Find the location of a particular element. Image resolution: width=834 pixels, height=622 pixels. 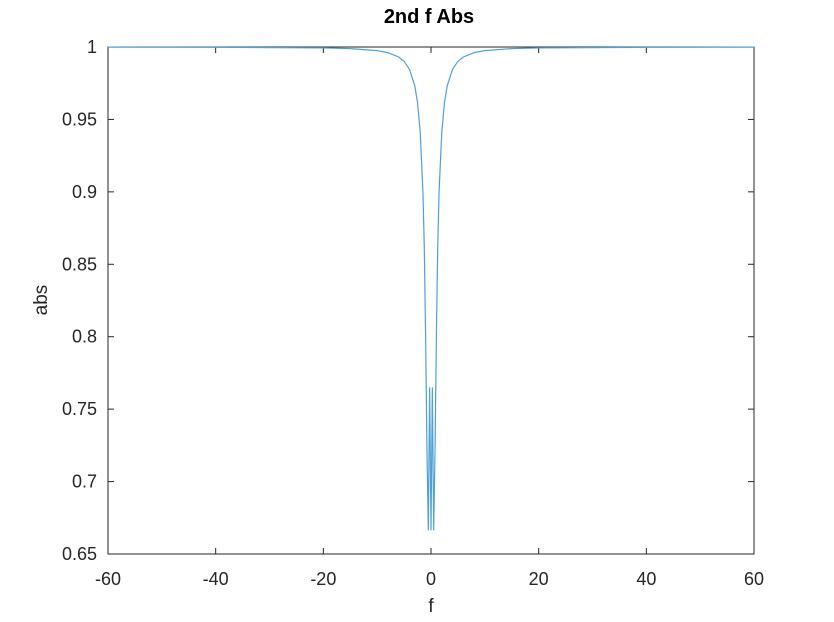

x-tick-label: 20 is located at coordinates (539, 579).